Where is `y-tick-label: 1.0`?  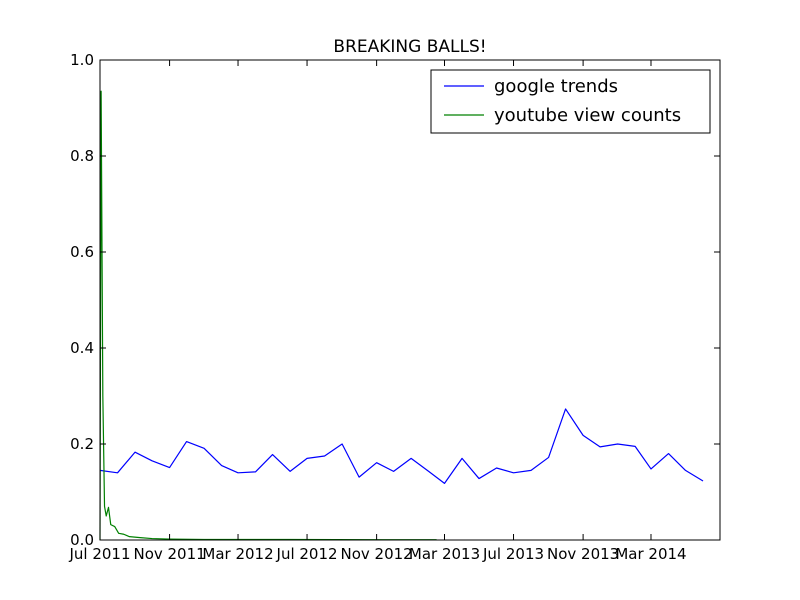 y-tick-label: 1.0 is located at coordinates (82, 60).